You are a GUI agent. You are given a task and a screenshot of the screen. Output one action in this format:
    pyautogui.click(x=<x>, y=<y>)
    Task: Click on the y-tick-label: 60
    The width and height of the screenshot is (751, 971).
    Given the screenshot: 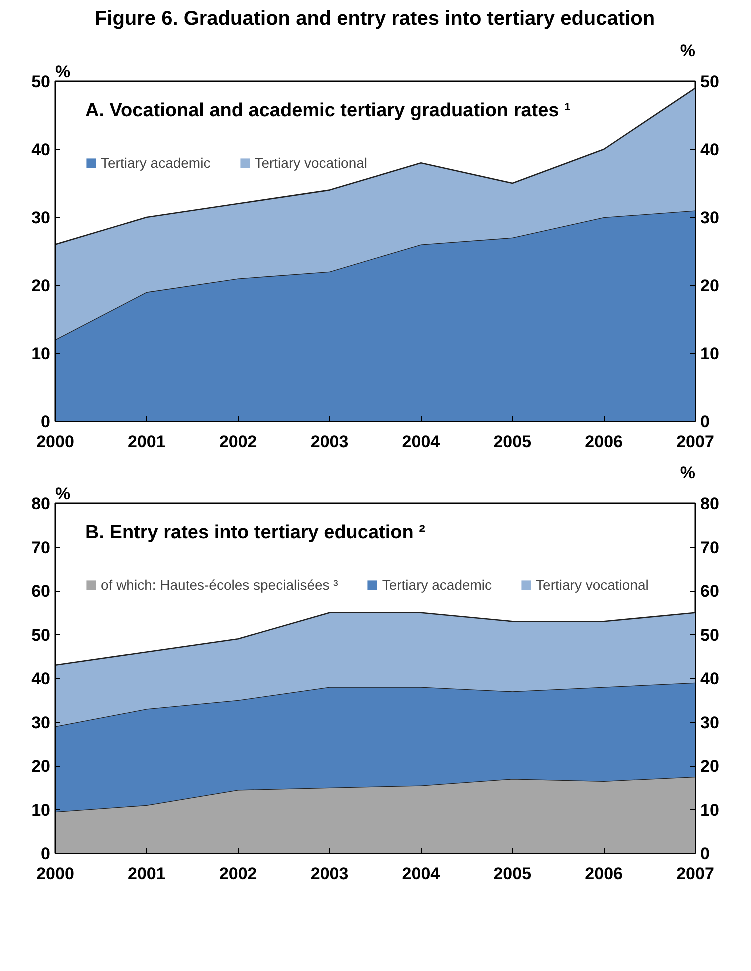 What is the action you would take?
    pyautogui.click(x=41, y=591)
    